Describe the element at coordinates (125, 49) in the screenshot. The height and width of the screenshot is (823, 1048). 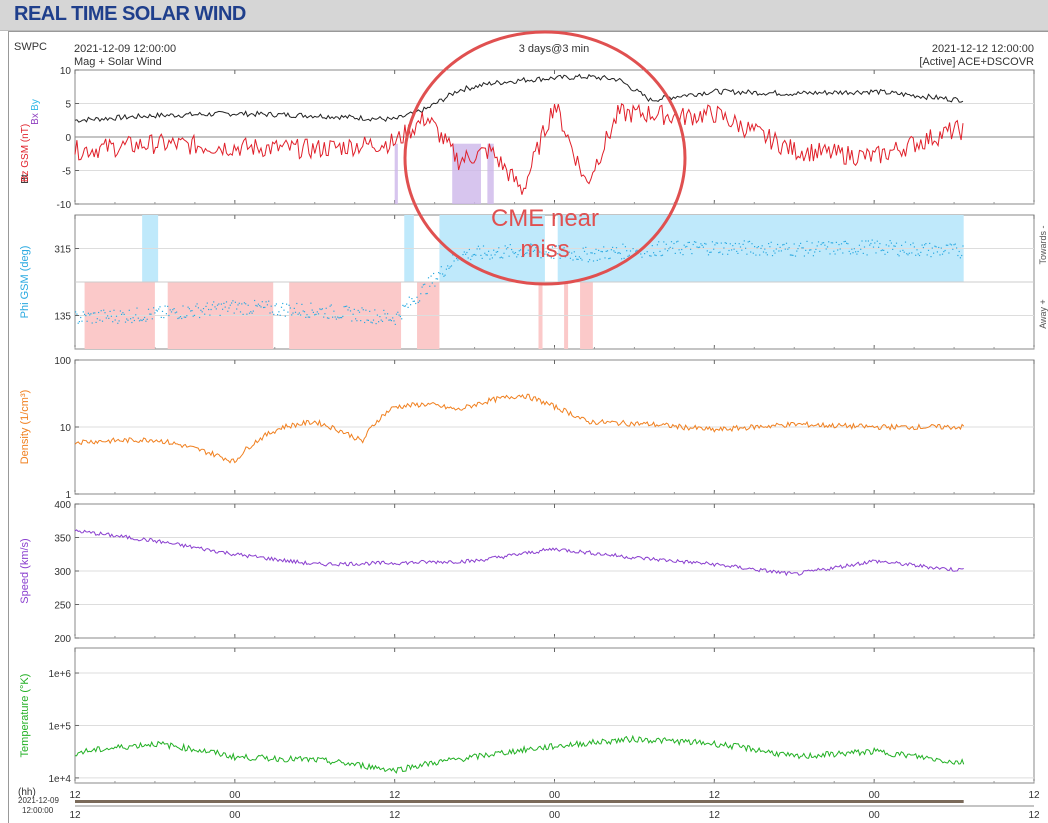
I see `header-start-time: 2021-12-09 12:00:00` at that location.